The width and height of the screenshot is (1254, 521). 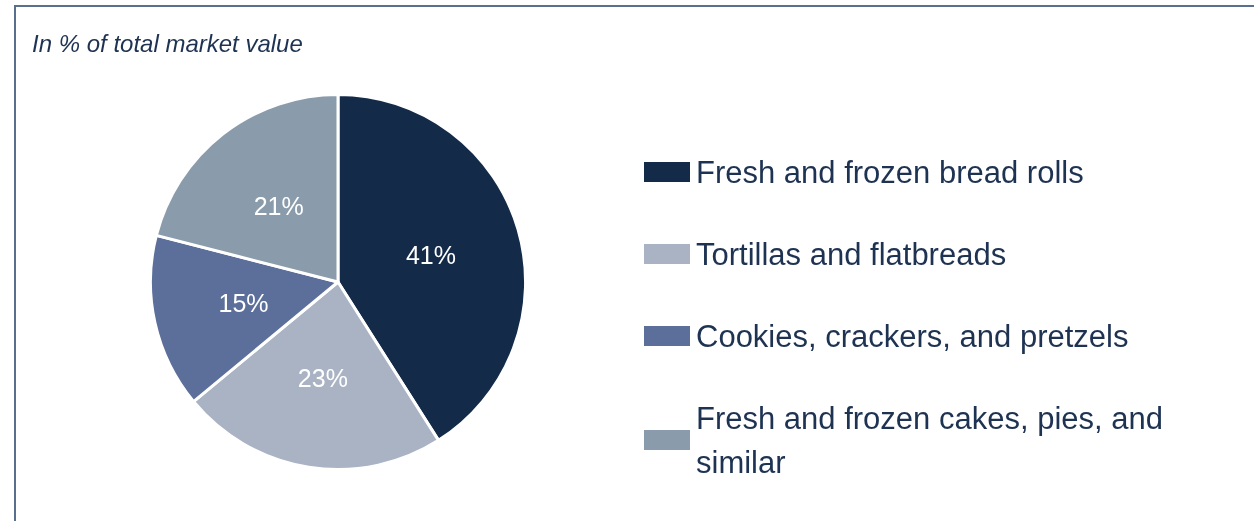 What do you see at coordinates (890, 172) in the screenshot?
I see `legend-label: Fresh and frozen bread rolls` at bounding box center [890, 172].